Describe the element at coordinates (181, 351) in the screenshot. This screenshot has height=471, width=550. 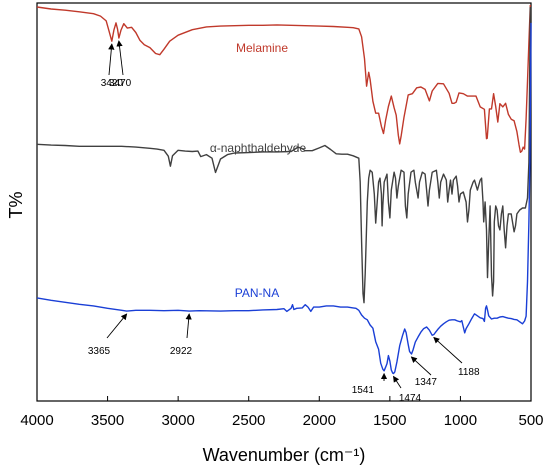
I see `annotation-label: 2922` at that location.